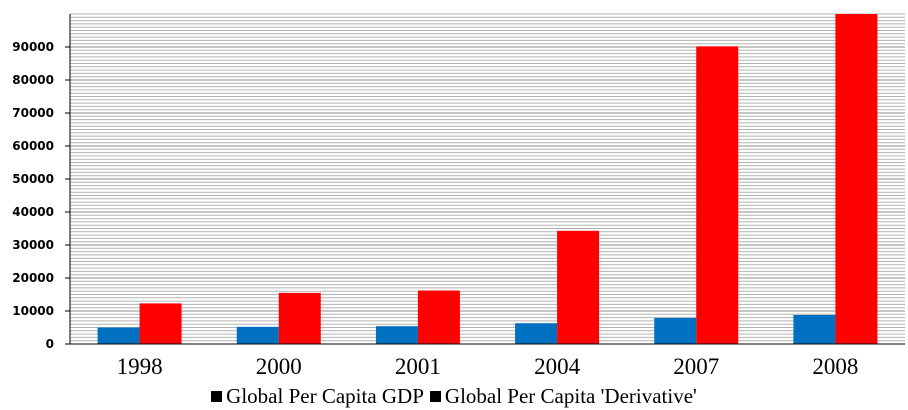  What do you see at coordinates (140, 366) in the screenshot?
I see `x-tick-label: 1998` at bounding box center [140, 366].